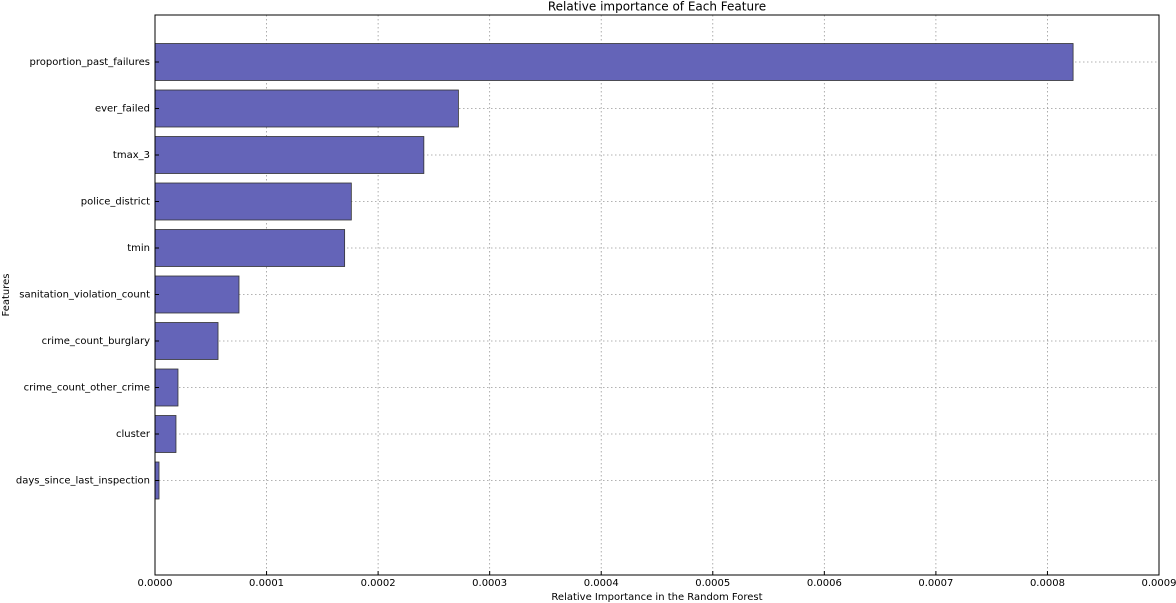  I want to click on y-tick-label: cluster, so click(133, 434).